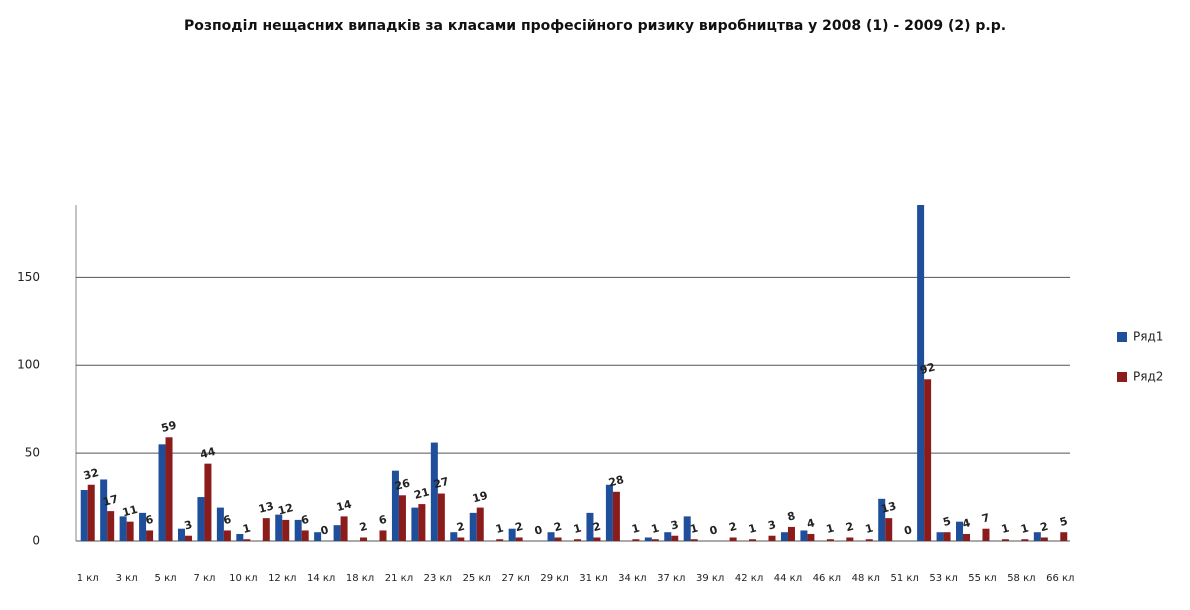 This screenshot has height=610, width=1190. What do you see at coordinates (399, 578) in the screenshot?
I see `x-tick-label: 21 кл` at bounding box center [399, 578].